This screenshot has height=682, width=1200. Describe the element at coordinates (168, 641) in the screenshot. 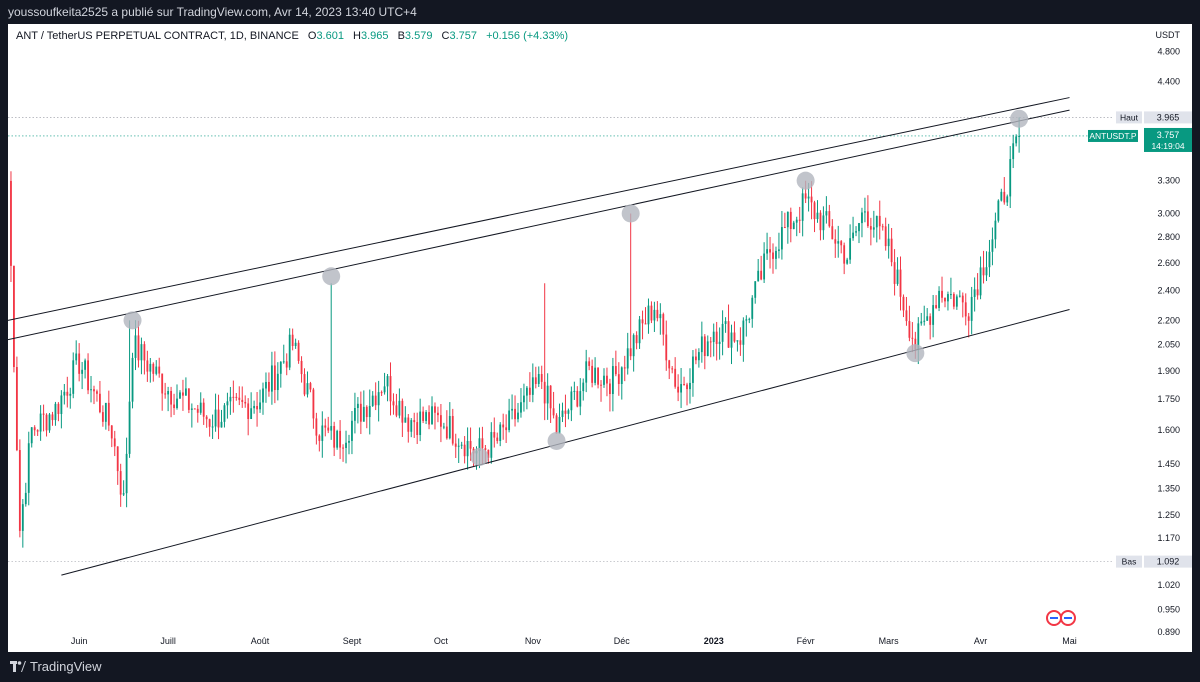

I see `x-tick-label: Juill` at that location.